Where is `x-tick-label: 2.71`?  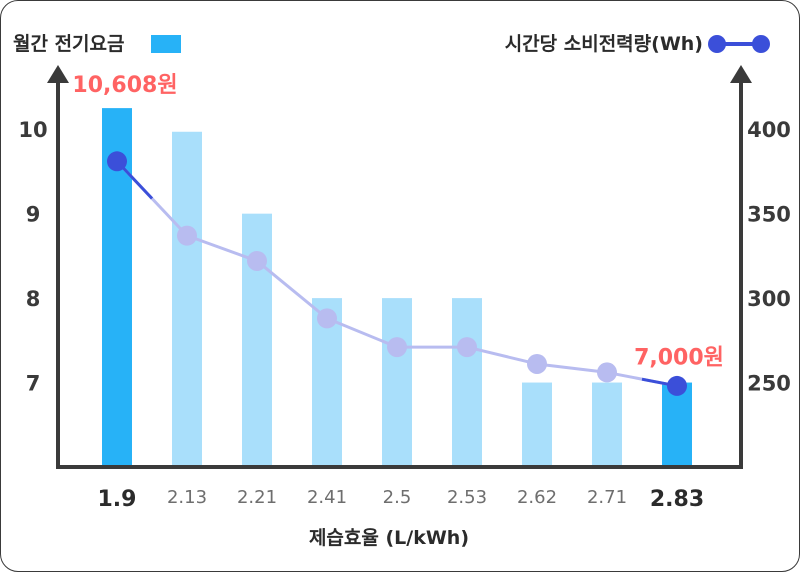 x-tick-label: 2.71 is located at coordinates (607, 497).